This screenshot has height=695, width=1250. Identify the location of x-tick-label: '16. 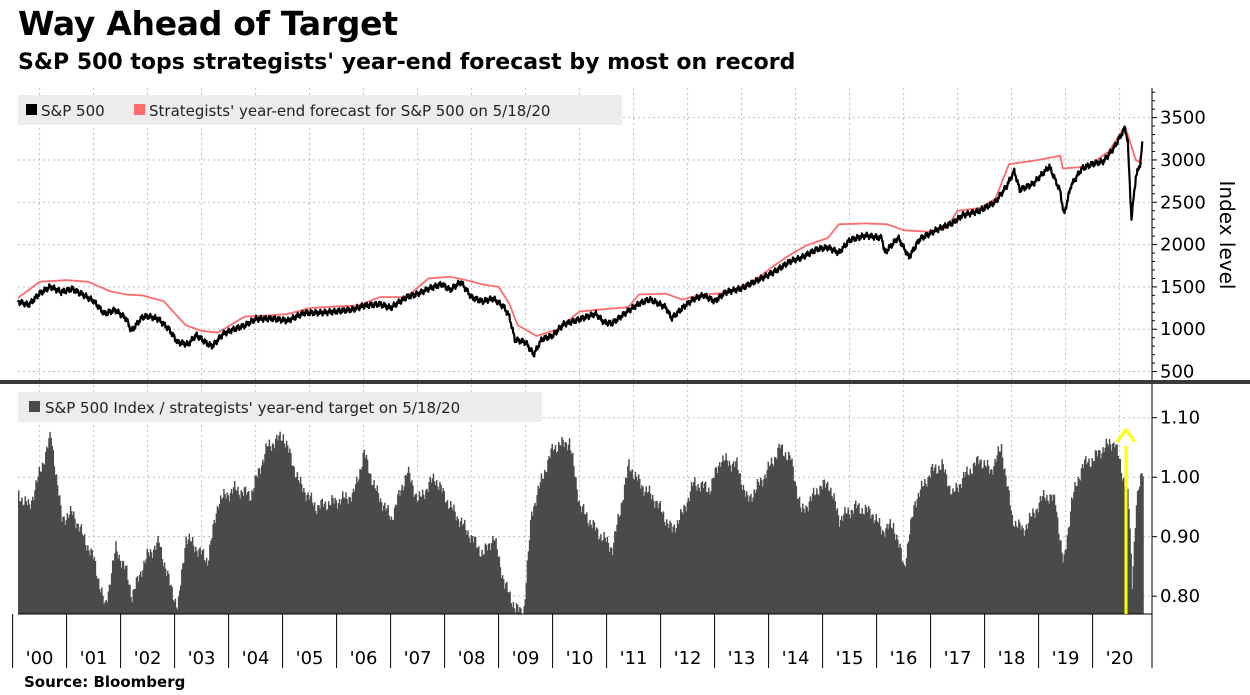
(904, 658).